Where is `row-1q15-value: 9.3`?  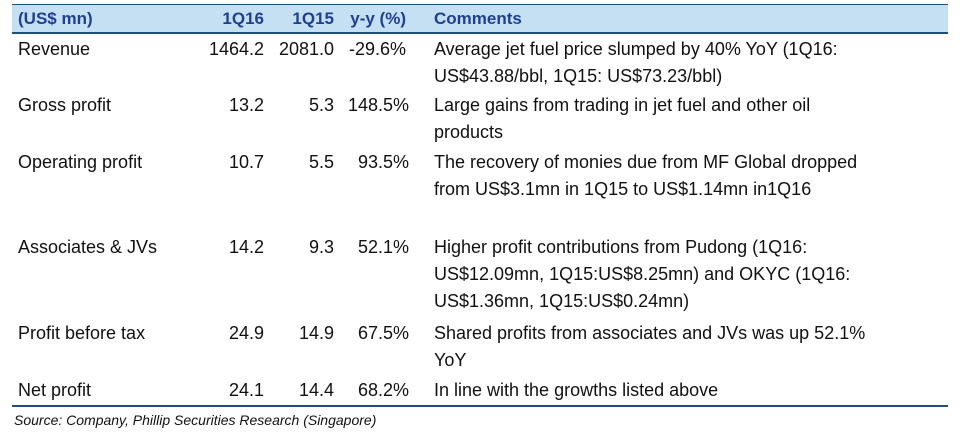
row-1q15-value: 9.3 is located at coordinates (321, 247).